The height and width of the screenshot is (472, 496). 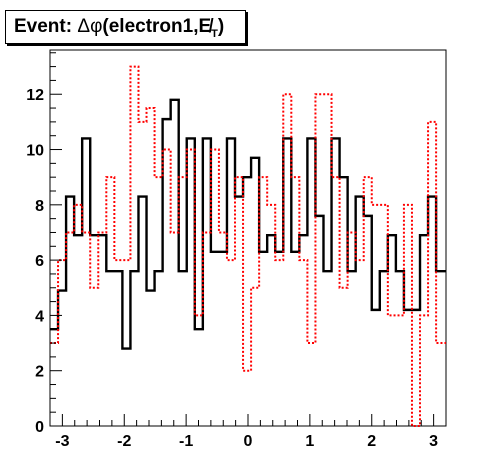 I want to click on y-tick-label: 0, so click(x=39, y=427).